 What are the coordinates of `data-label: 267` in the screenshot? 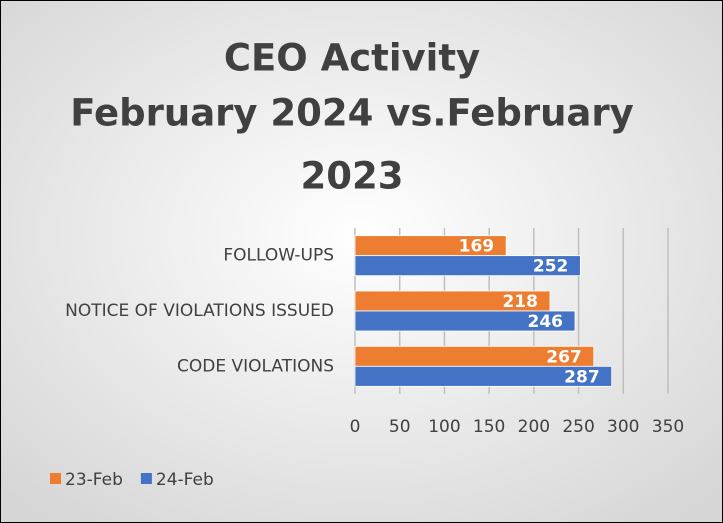 It's located at (564, 357).